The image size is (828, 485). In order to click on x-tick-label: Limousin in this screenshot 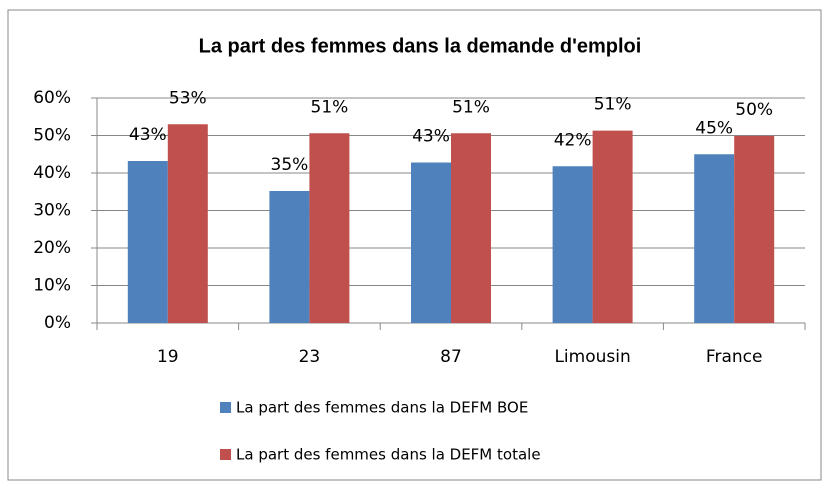, I will do `click(592, 357)`.